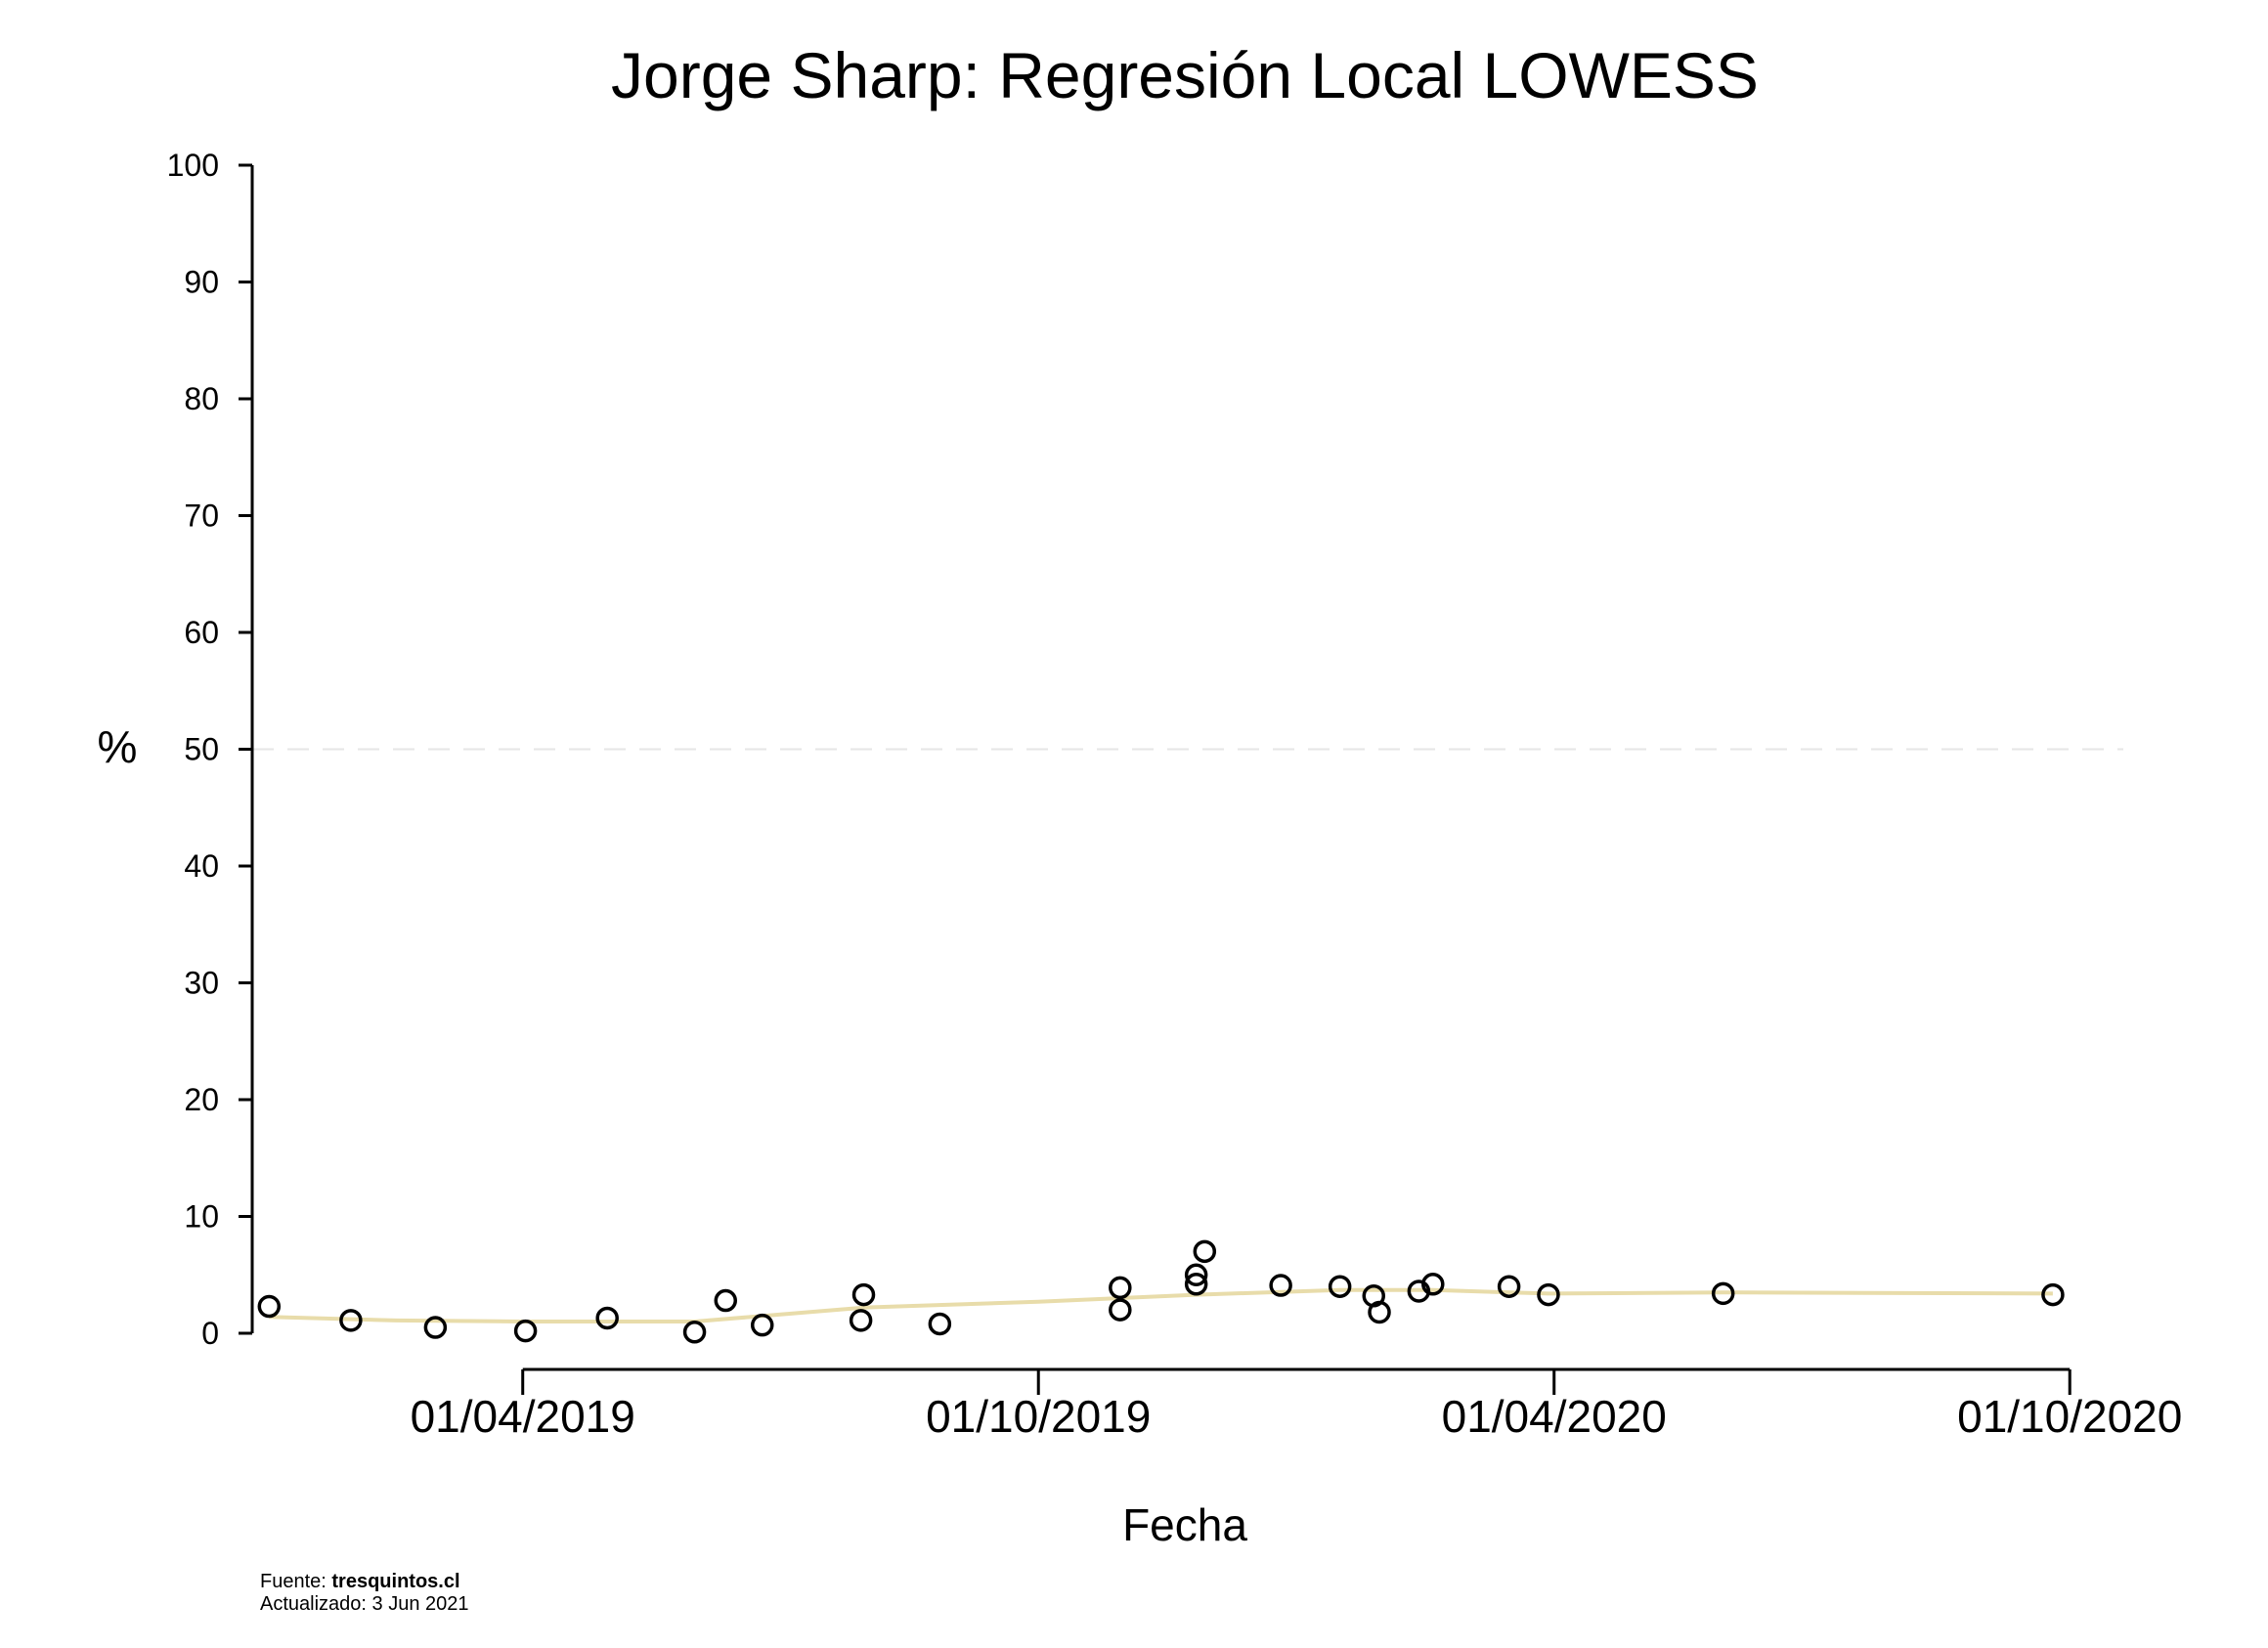 Image resolution: width=2268 pixels, height=1648 pixels. What do you see at coordinates (523, 1416) in the screenshot?
I see `x-tick-label: 01/04/2019` at bounding box center [523, 1416].